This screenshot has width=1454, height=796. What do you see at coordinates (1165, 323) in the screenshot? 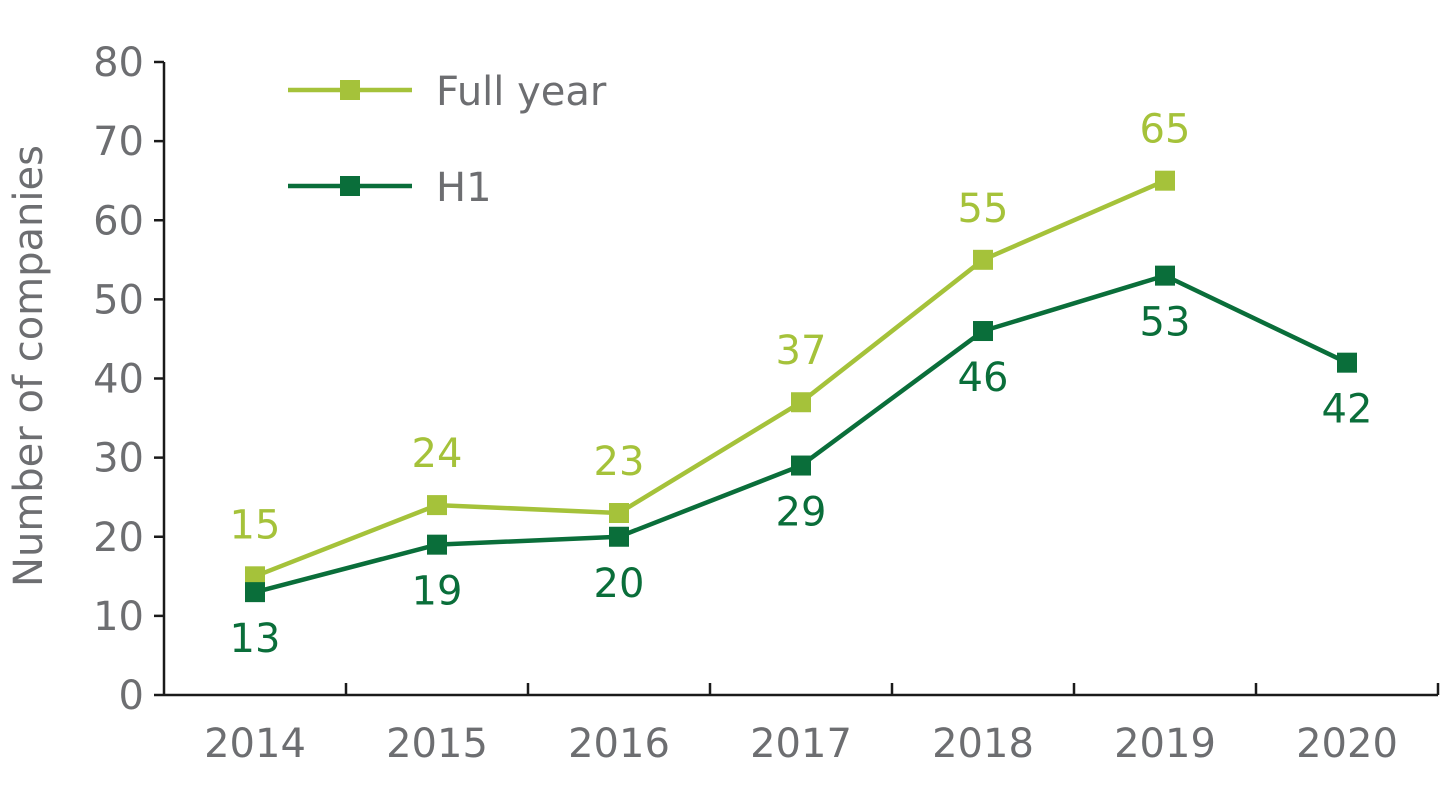
I see `data-label: 53` at bounding box center [1165, 323].